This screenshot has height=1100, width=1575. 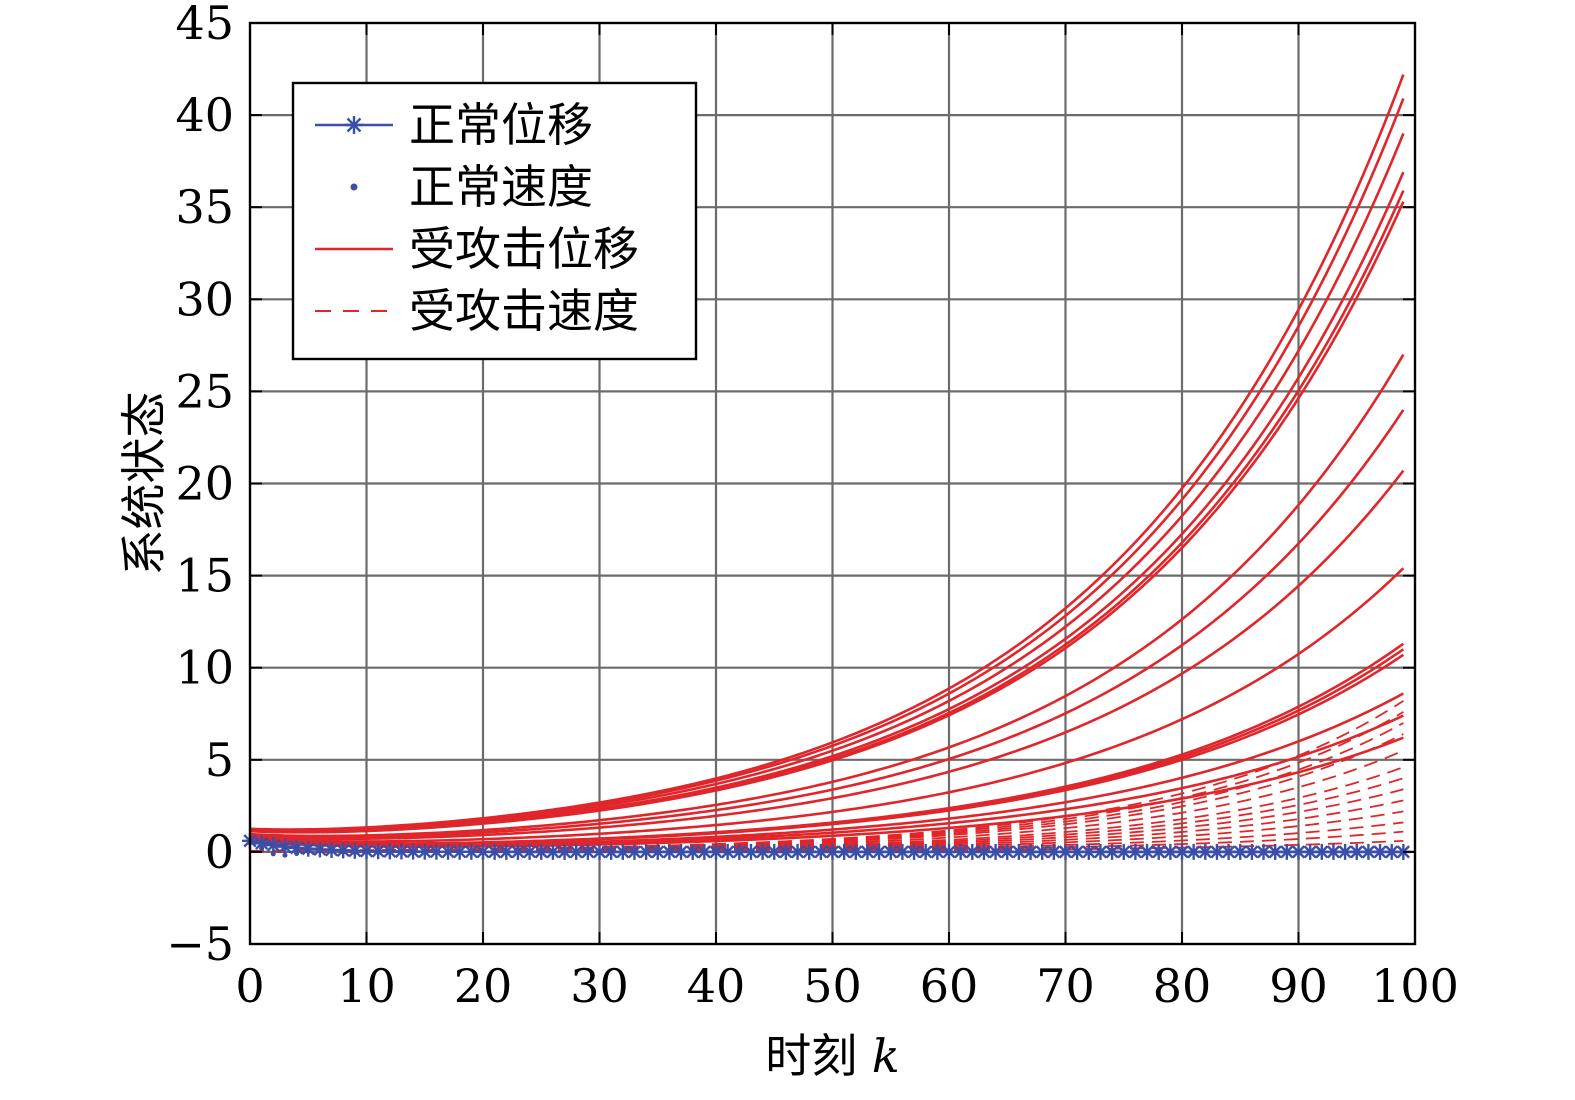 I want to click on x-axis-label: 时刻 k, so click(x=832, y=1056).